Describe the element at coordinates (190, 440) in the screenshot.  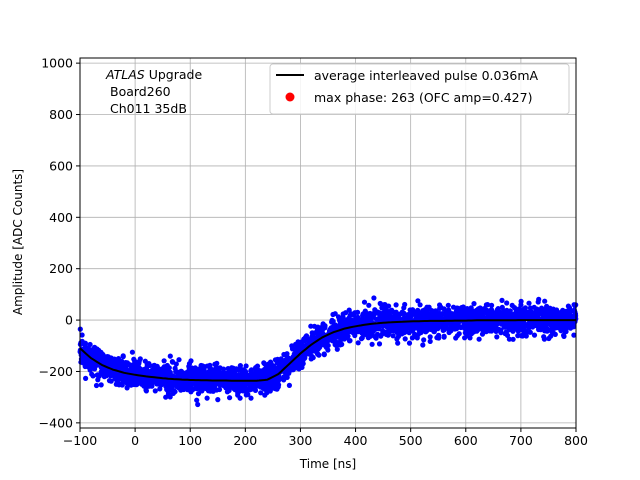
I see `x-tick-label: 100` at that location.